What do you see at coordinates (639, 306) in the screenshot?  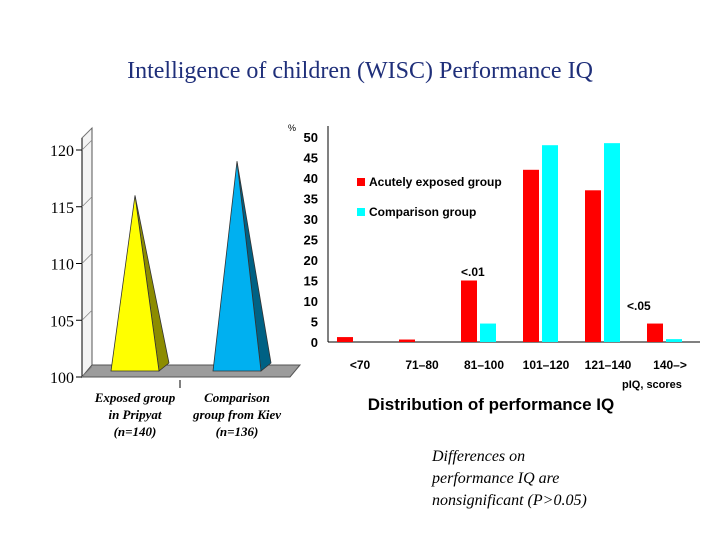 I see `annotation-label: <.05` at bounding box center [639, 306].